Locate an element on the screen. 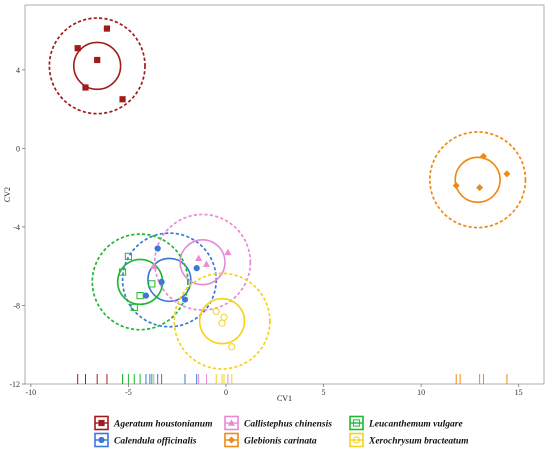 This screenshot has height=455, width=550. legend-label: Glebionis carinata is located at coordinates (280, 442).